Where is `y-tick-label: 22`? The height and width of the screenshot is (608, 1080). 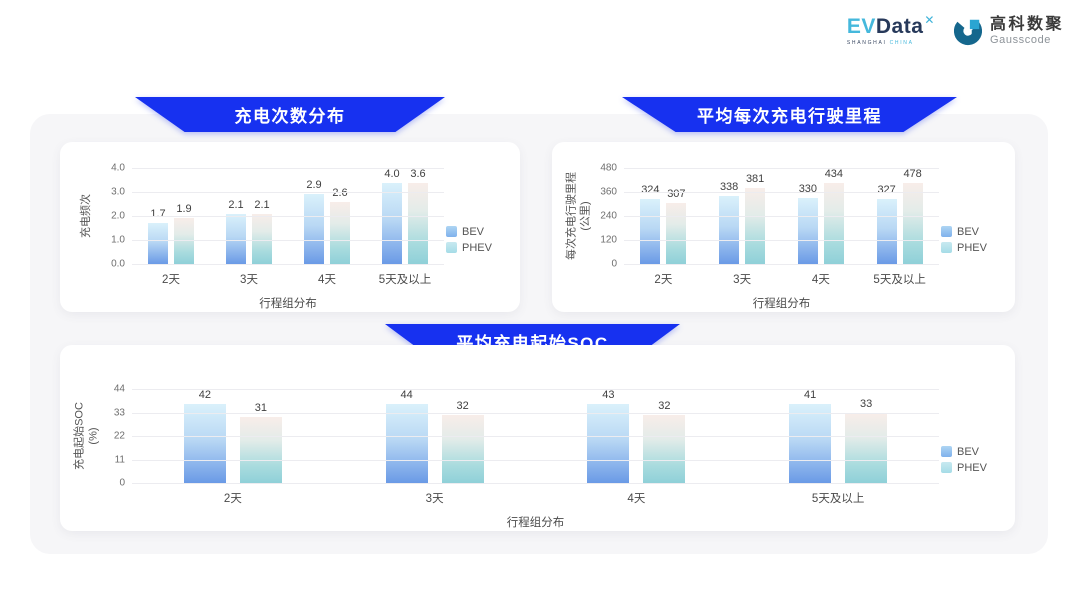
y-tick-label: 22 is located at coordinates (119, 436).